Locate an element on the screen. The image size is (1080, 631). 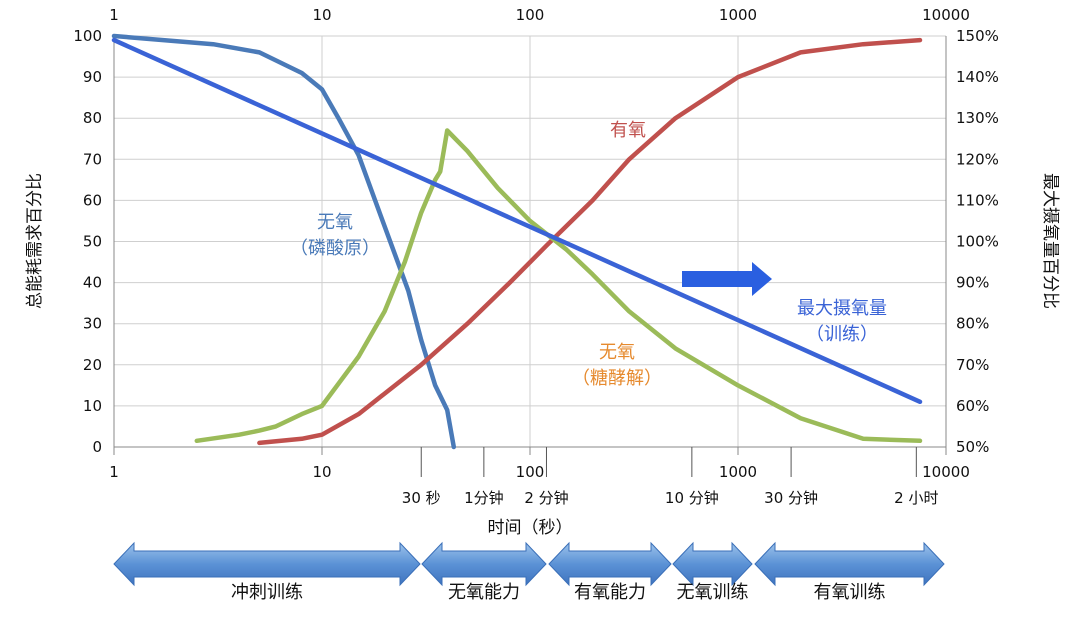
top-x-tick-label: 1 is located at coordinates (114, 15).